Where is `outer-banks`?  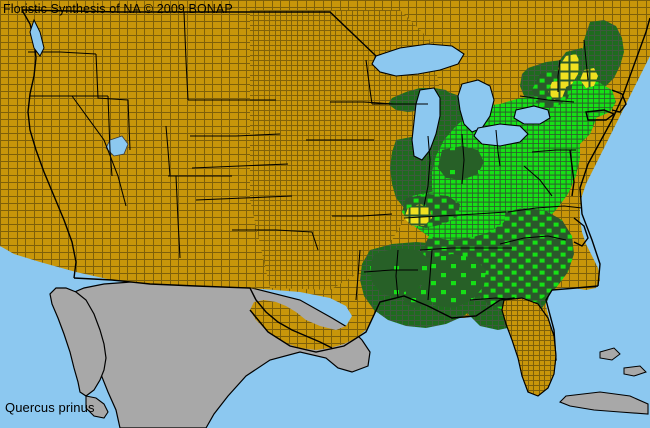
outer-banks is located at coordinates (581, 232).